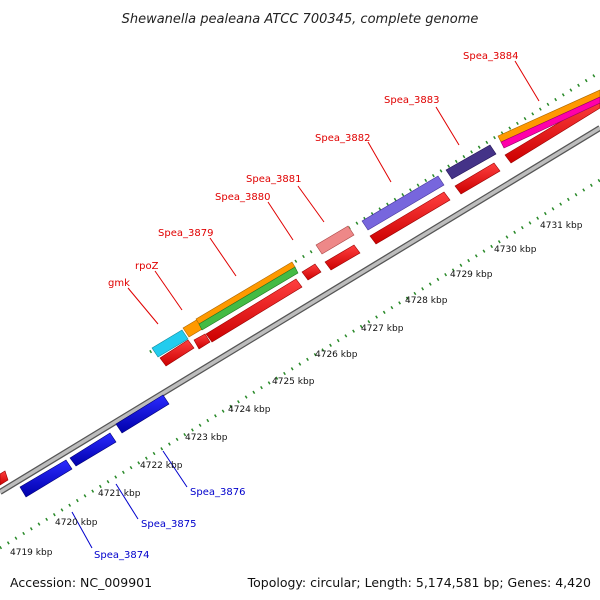 Image resolution: width=600 pixels, height=600 pixels. Describe the element at coordinates (342, 138) in the screenshot. I see `gene-label: Spea_3882` at that location.